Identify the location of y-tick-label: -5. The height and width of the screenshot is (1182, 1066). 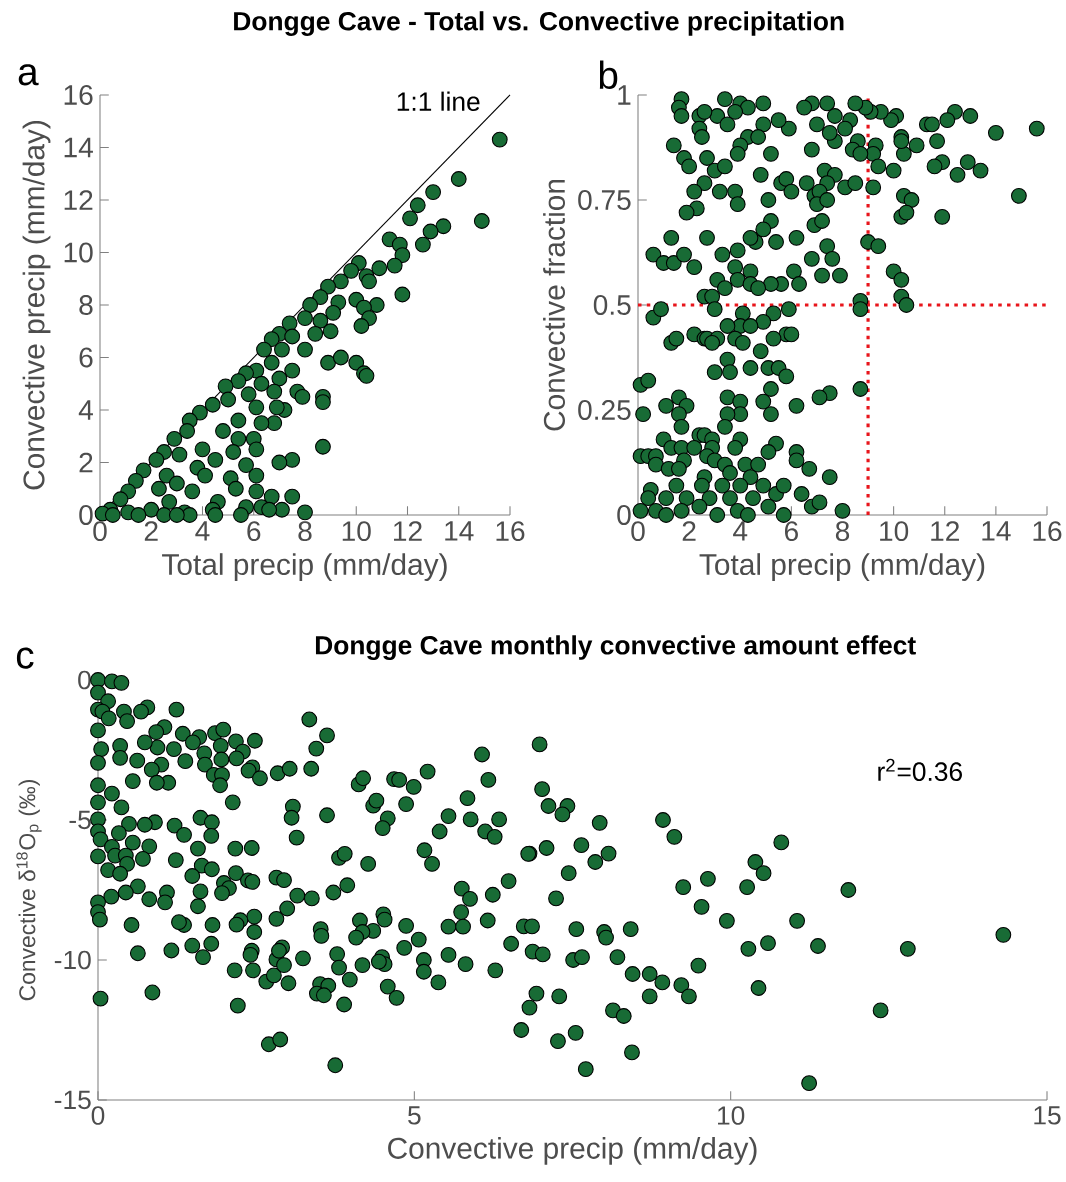
(80, 820).